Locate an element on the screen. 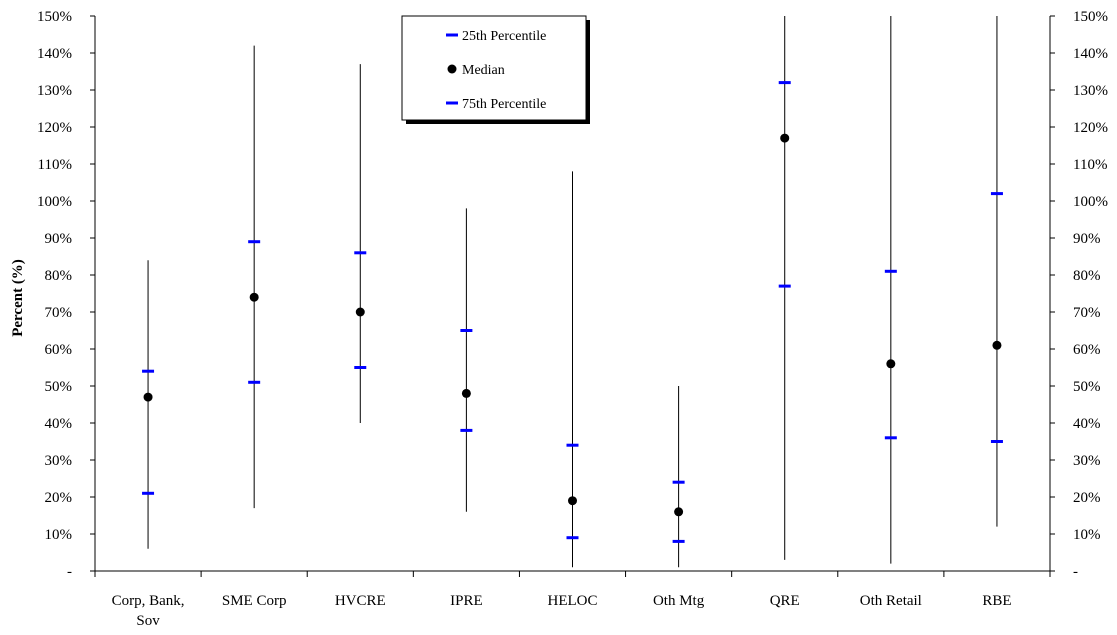 This screenshot has width=1117, height=635. legend: 25th Percentile Median 75th Percentile is located at coordinates (495, 69).